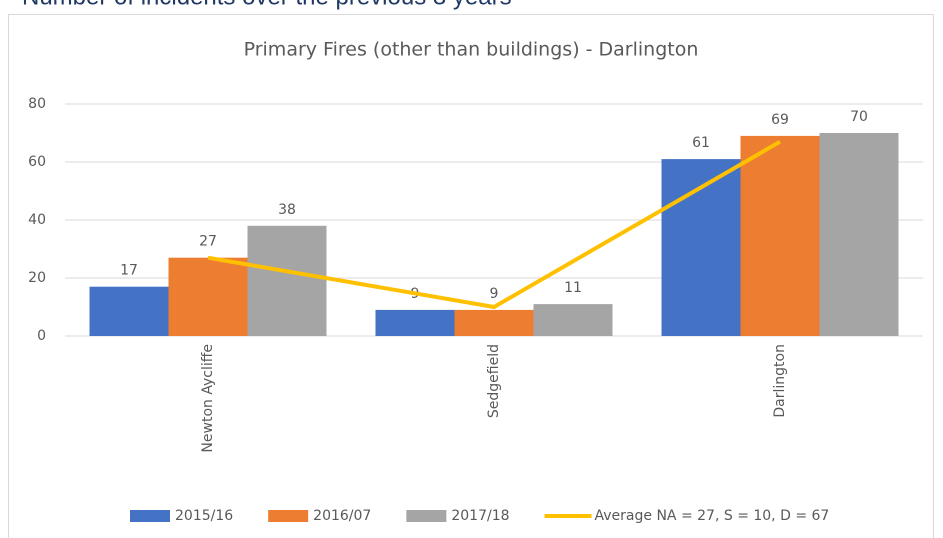 This screenshot has width=943, height=538. Describe the element at coordinates (208, 398) in the screenshot. I see `x-tick-label: Newton Aycliffe` at that location.